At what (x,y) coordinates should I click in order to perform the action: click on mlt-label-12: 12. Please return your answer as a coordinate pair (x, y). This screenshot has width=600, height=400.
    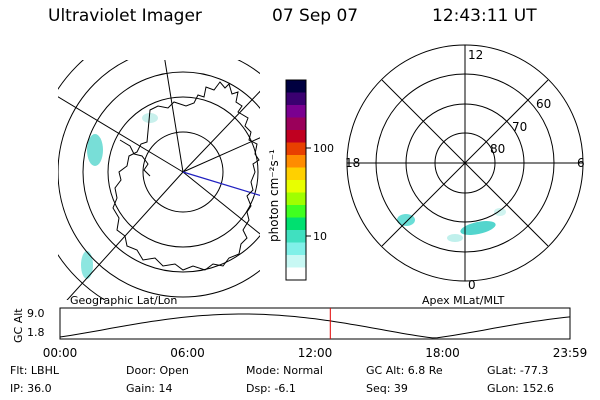
    Looking at the image, I should click on (475, 55).